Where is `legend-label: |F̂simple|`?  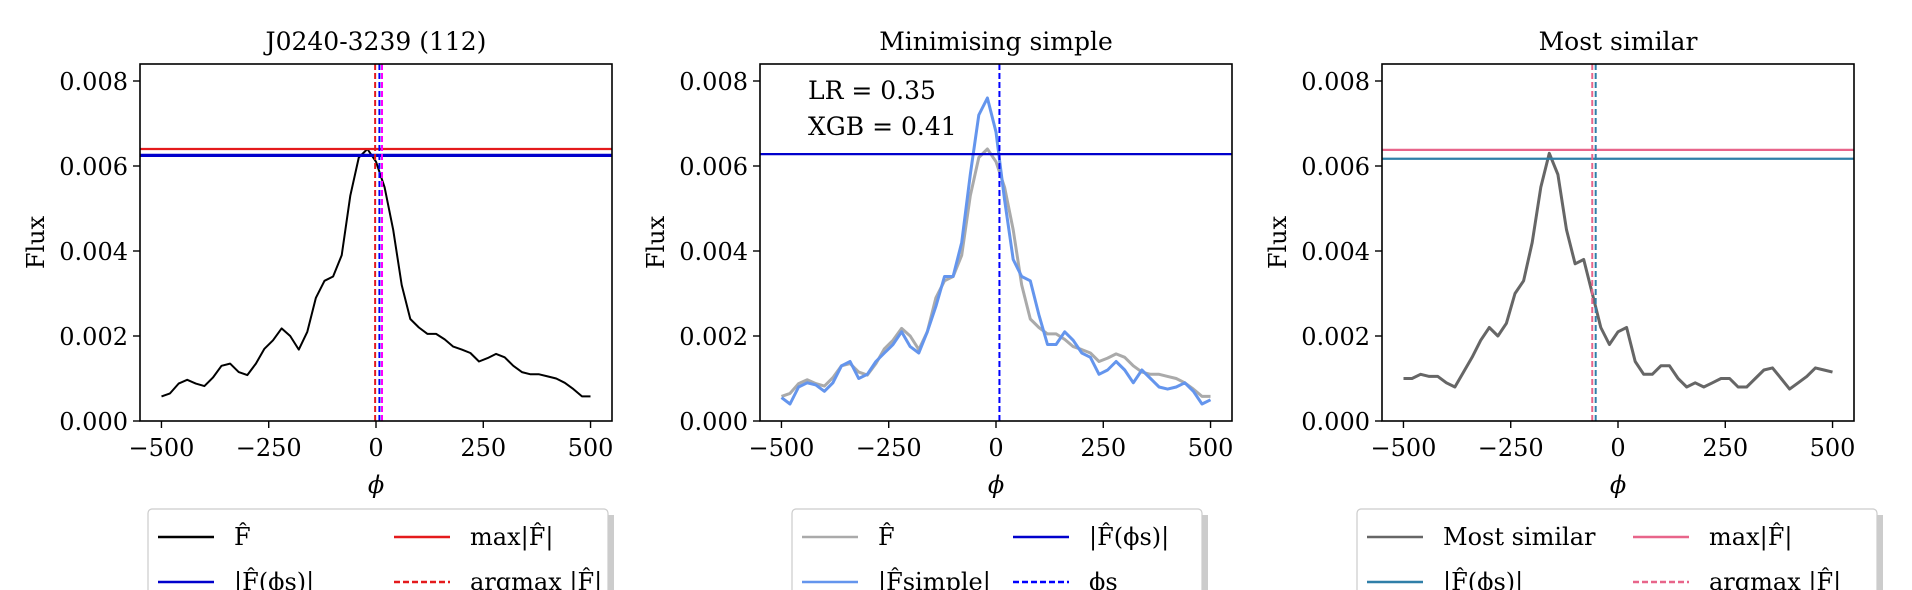
legend-label: |F̂simple| is located at coordinates (934, 579).